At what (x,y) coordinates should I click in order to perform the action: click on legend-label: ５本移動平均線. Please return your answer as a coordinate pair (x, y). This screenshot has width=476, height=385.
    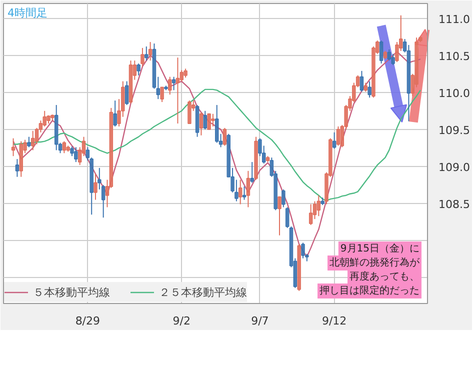
    Looking at the image, I should click on (71, 292).